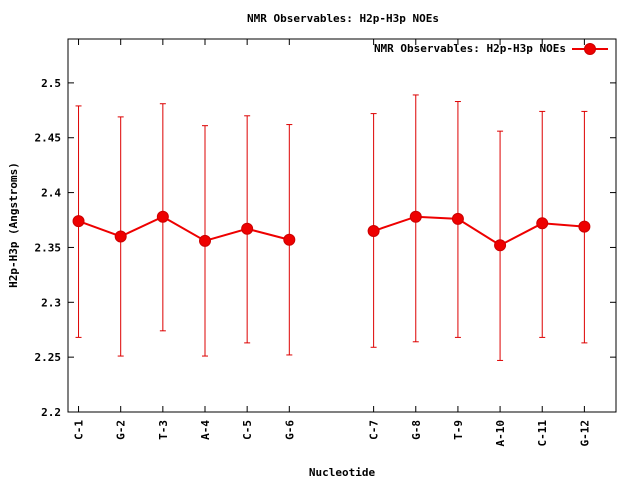 This screenshot has width=640, height=480. I want to click on x-tick-label: G-12, so click(584, 433).